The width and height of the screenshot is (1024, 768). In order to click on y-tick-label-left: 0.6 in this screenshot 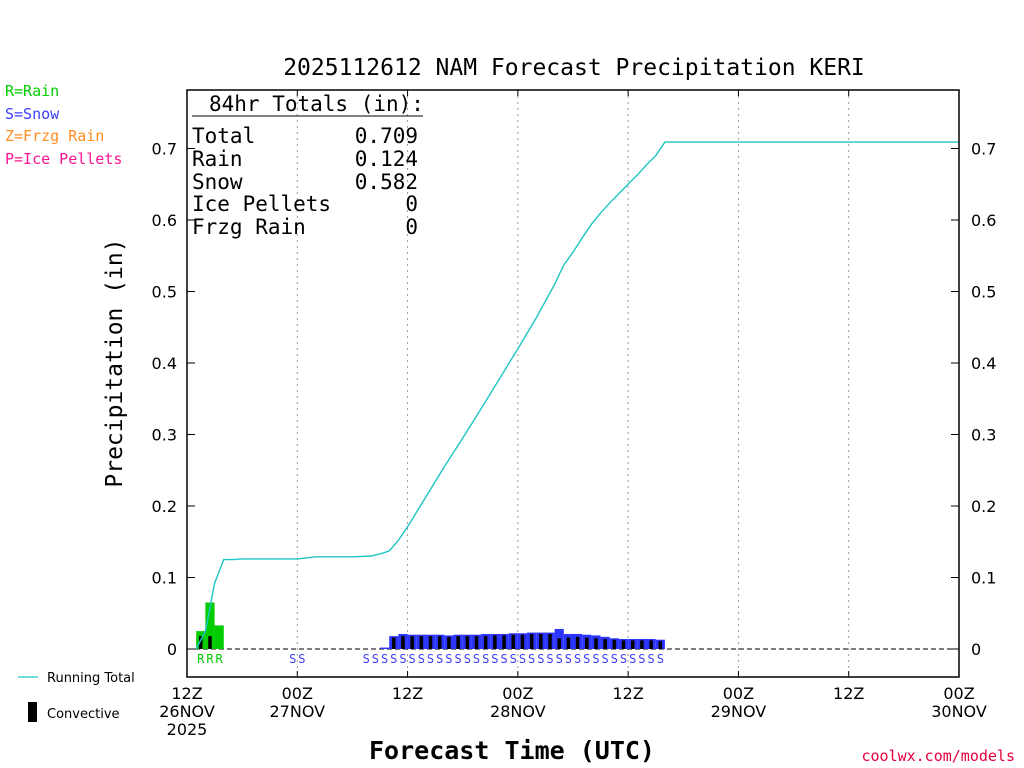, I will do `click(164, 220)`.